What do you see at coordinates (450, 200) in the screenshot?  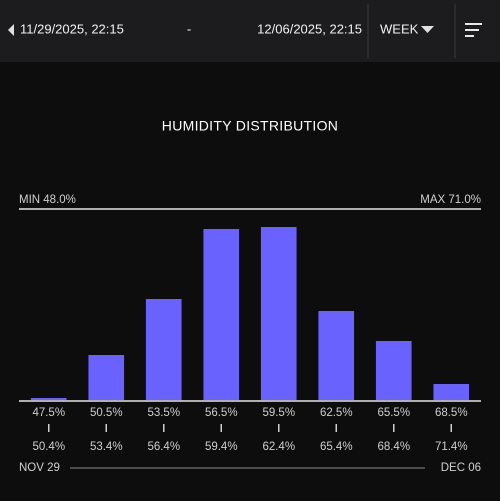 I see `max-label: MAX 71.0%` at bounding box center [450, 200].